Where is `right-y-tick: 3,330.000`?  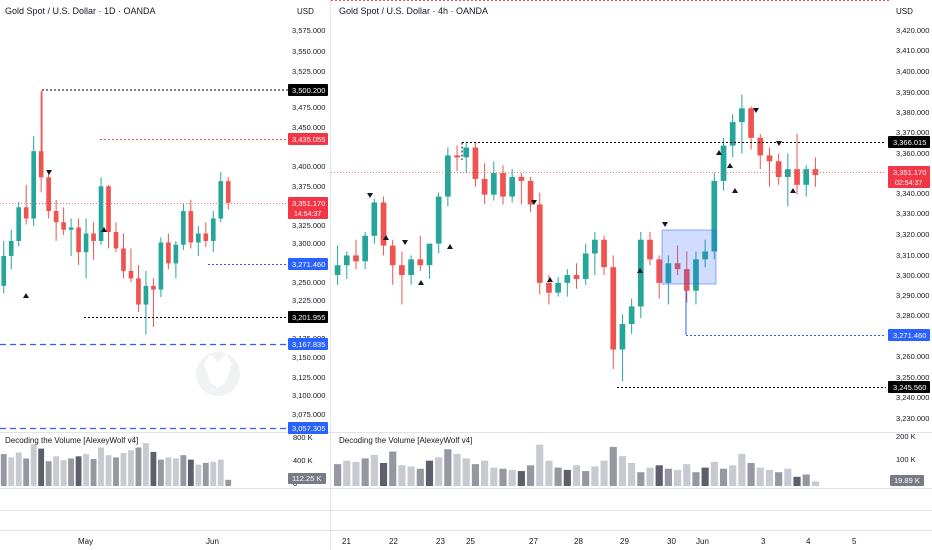 right-y-tick: 3,330.000 is located at coordinates (912, 213).